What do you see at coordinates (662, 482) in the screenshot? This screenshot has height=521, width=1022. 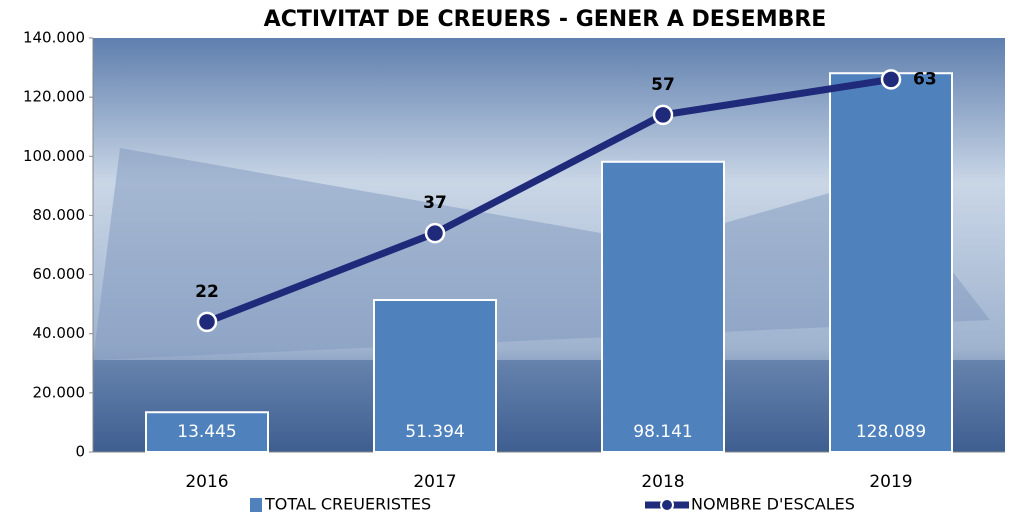 I see `x-tick-label: 2018` at bounding box center [662, 482].